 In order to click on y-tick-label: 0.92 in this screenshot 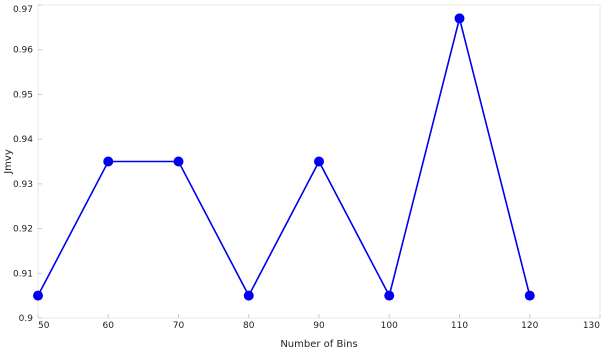, I will do `click(23, 230)`.